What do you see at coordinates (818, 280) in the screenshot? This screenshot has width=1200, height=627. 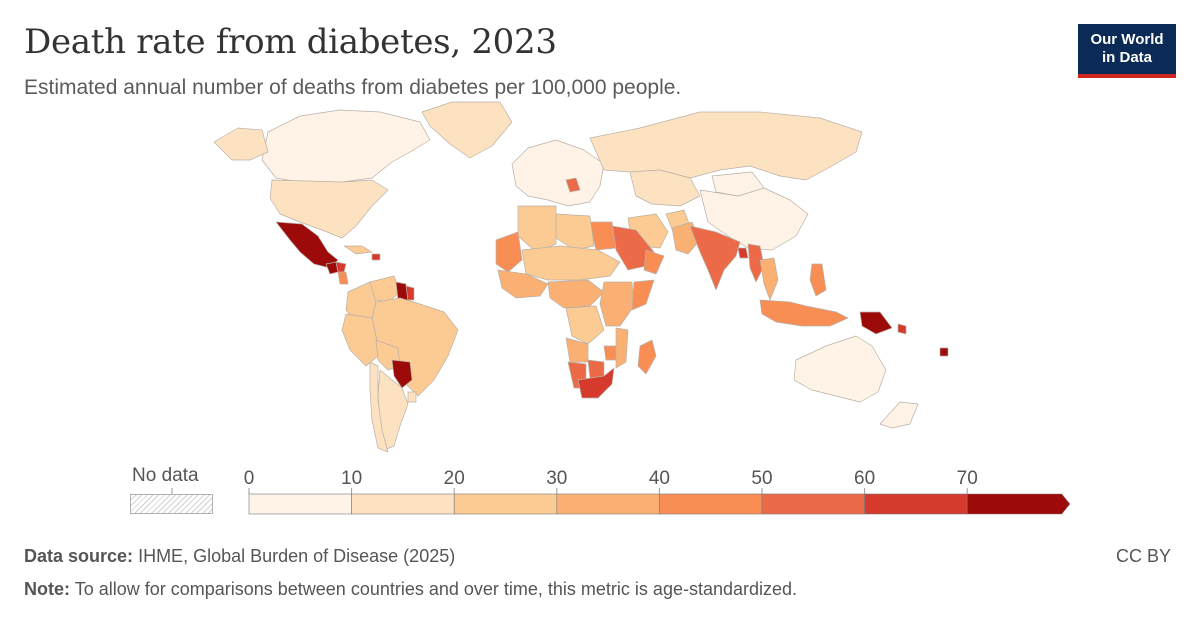 I see `region-philippines` at bounding box center [818, 280].